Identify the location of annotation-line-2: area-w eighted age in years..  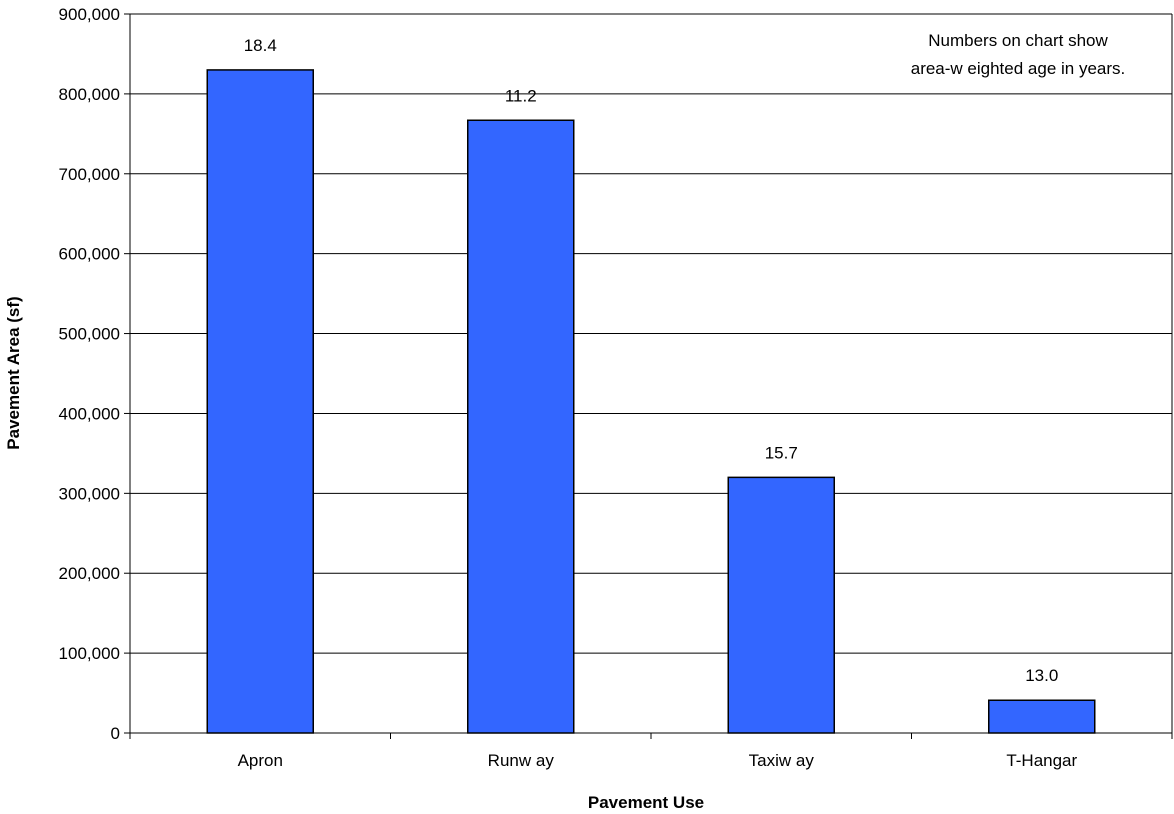
(1018, 68).